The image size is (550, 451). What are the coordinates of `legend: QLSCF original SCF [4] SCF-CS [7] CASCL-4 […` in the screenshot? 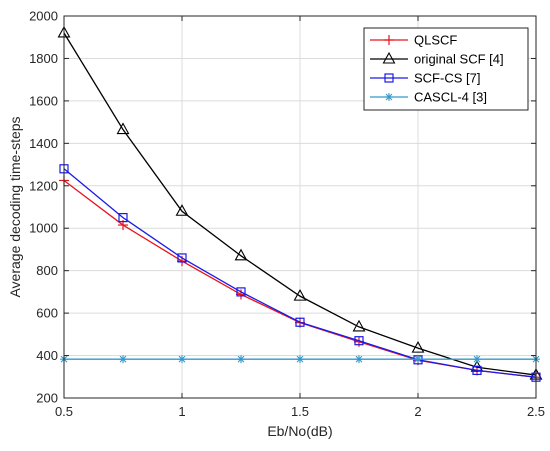 It's located at (446, 69).